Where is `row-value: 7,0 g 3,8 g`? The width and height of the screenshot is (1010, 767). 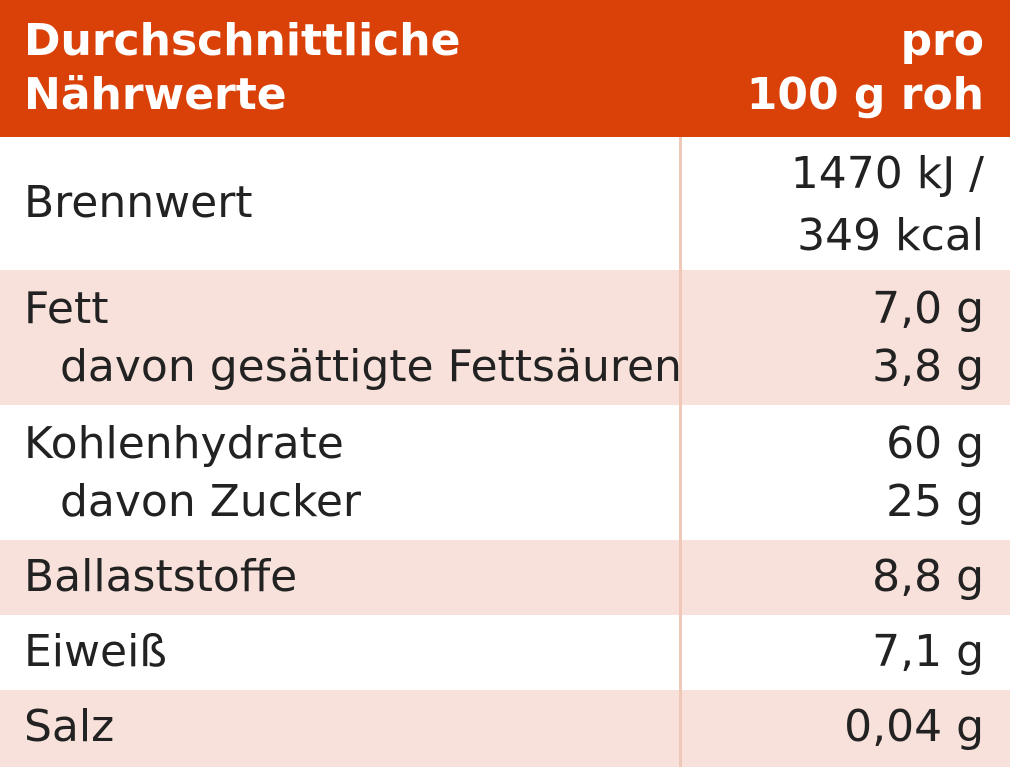
row-value: 7,0 g 3,8 g is located at coordinates (834, 338).